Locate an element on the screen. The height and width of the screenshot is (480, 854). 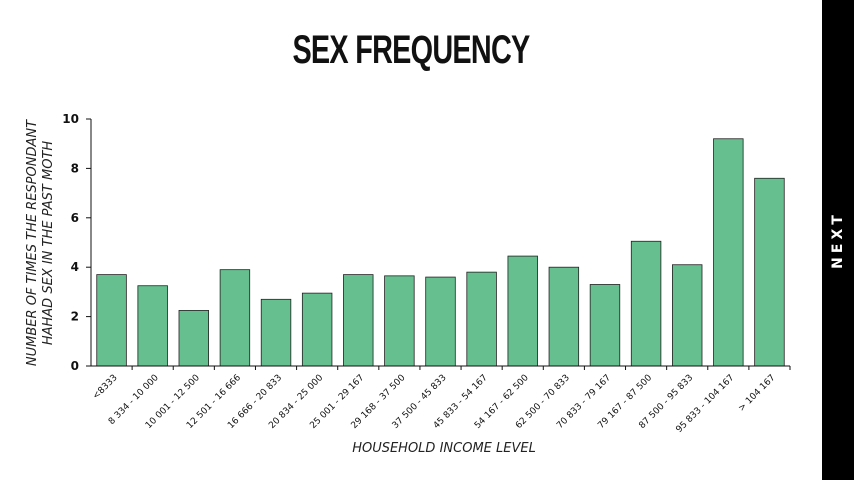
y-tick-label: 6 is located at coordinates (75, 218).